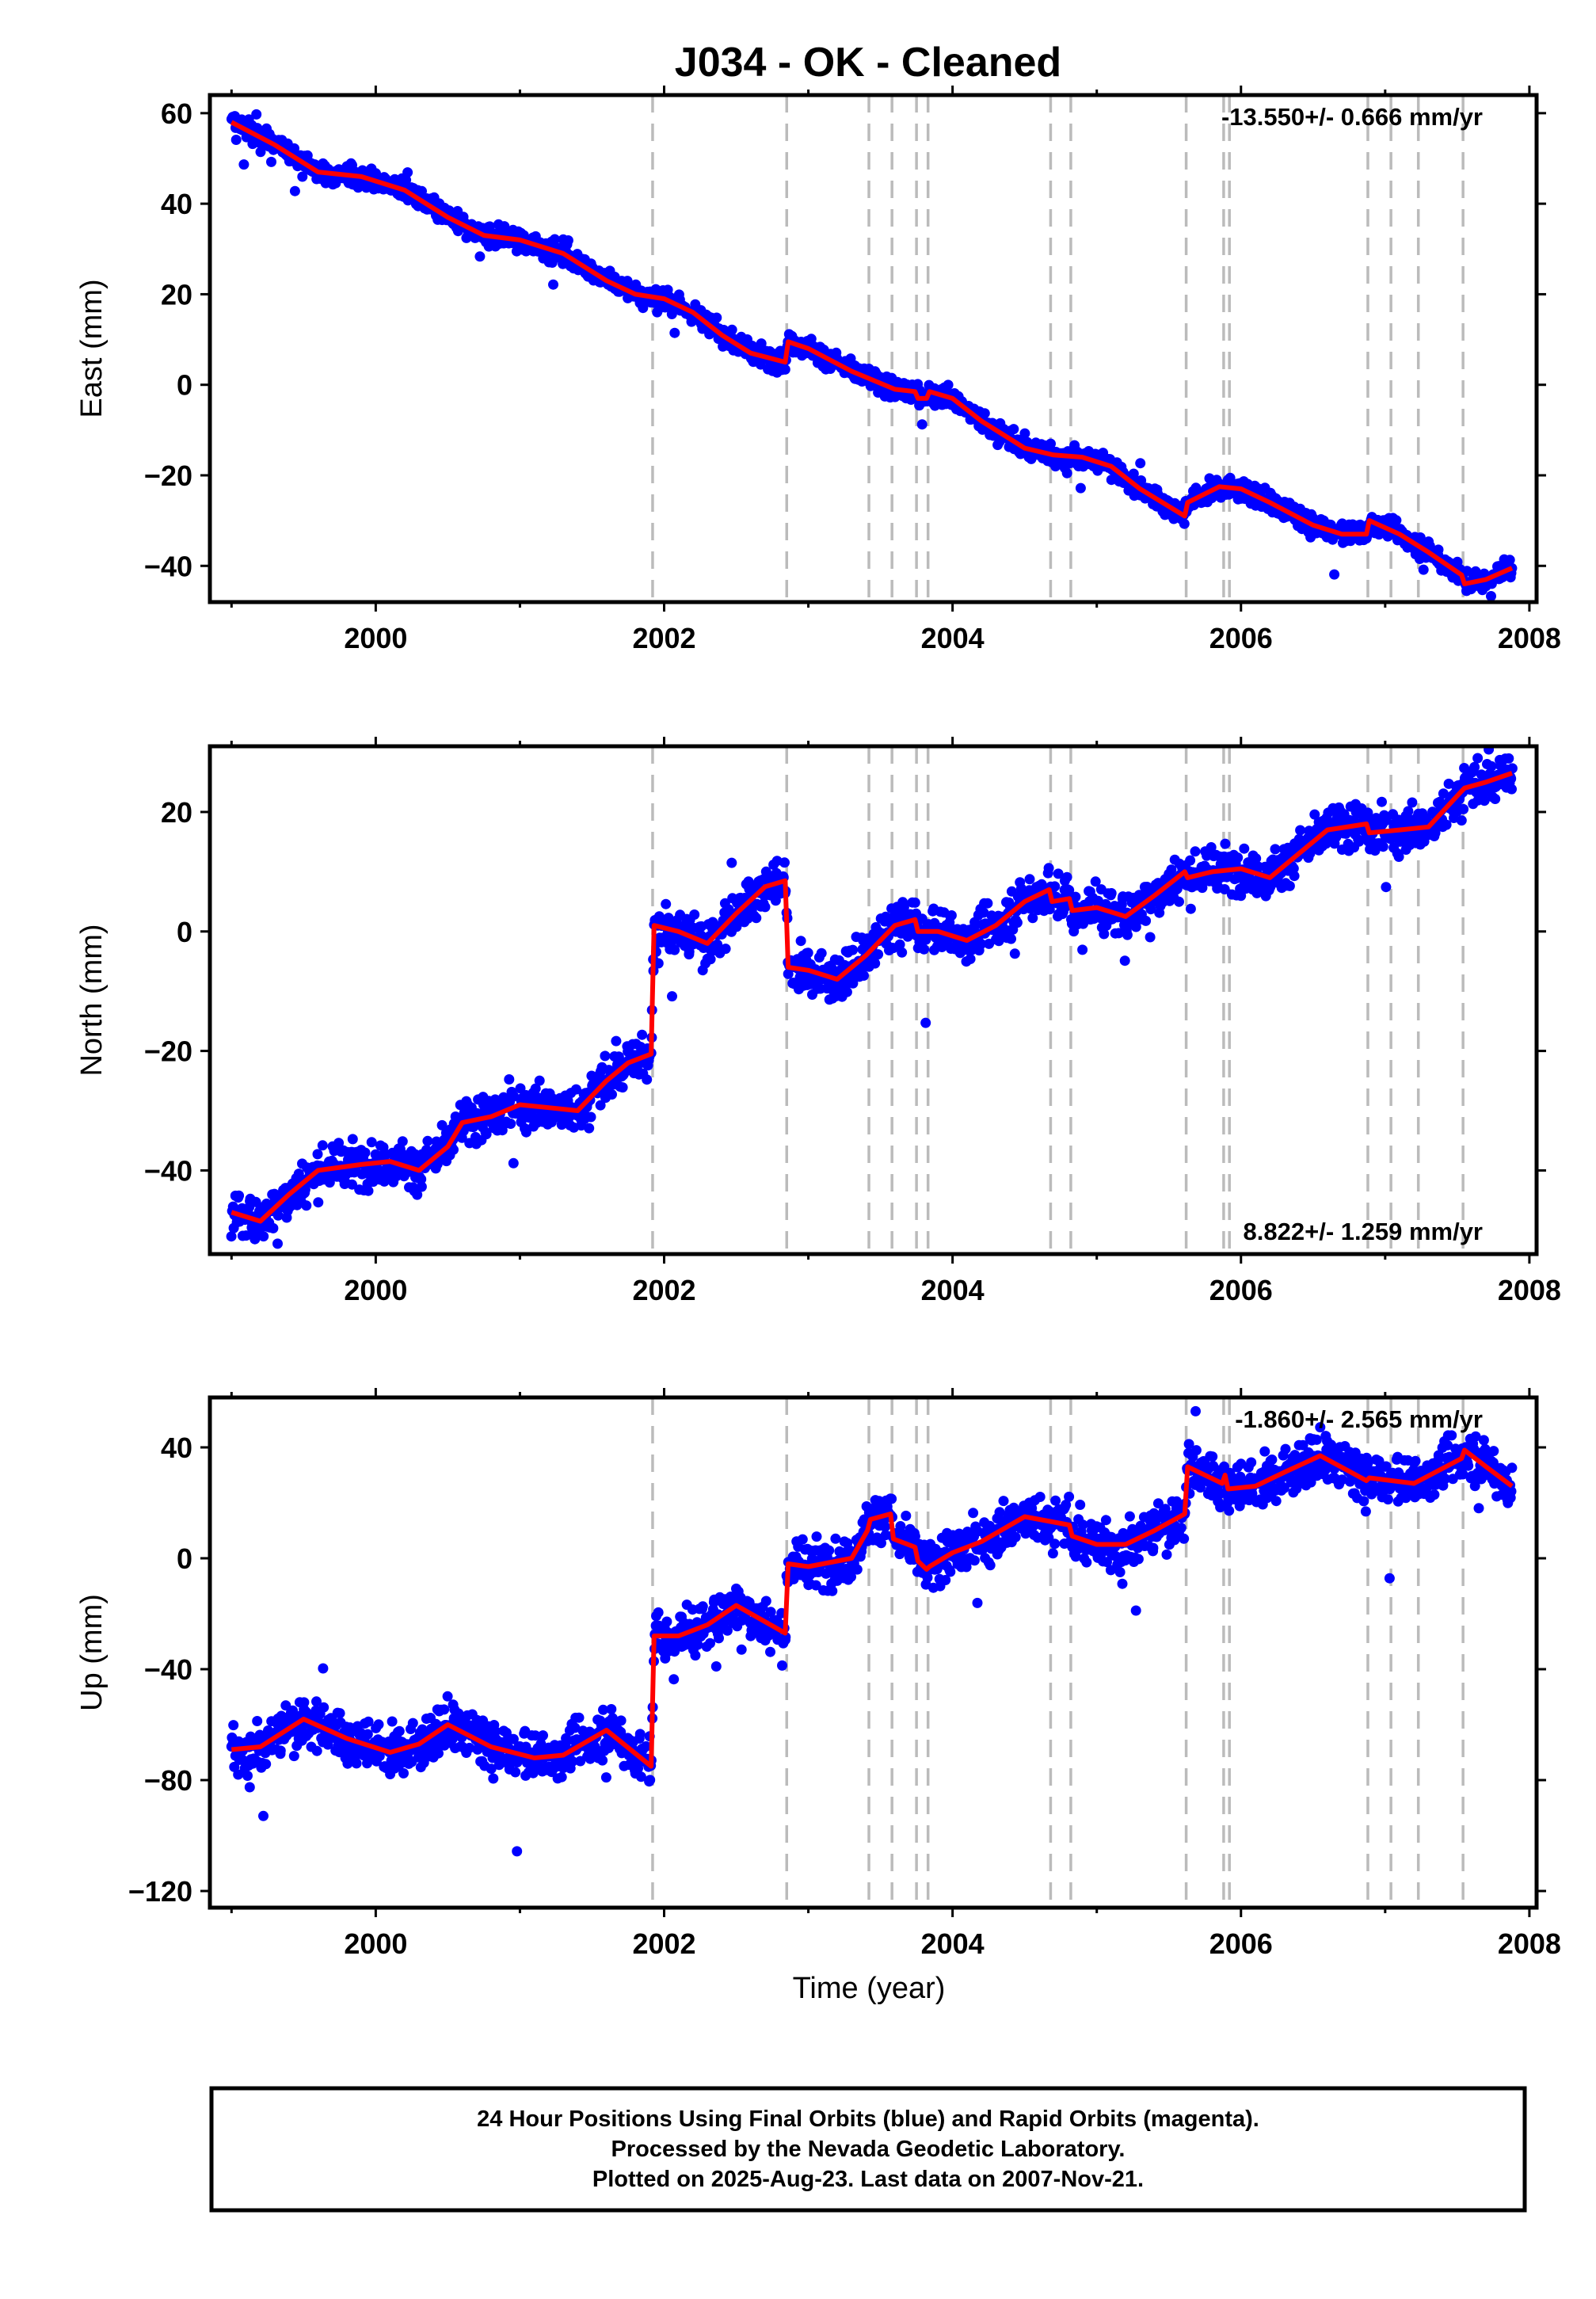 Image resolution: width=1596 pixels, height=2299 pixels. What do you see at coordinates (92, 1000) in the screenshot?
I see `y-axis-label: North (mm)` at bounding box center [92, 1000].